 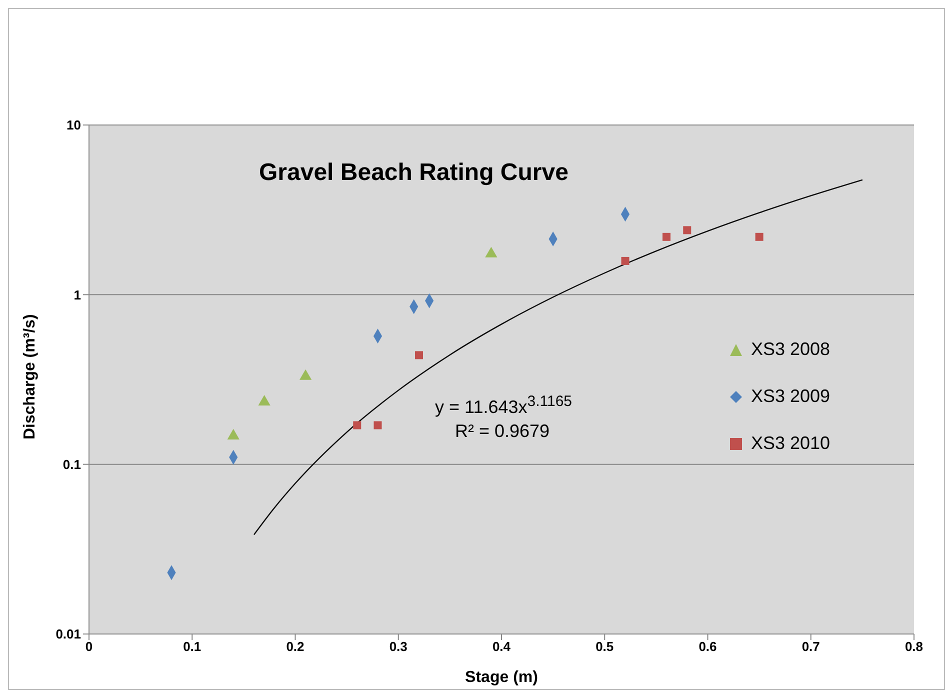 I want to click on legend-label: XS3 2008, so click(x=790, y=349).